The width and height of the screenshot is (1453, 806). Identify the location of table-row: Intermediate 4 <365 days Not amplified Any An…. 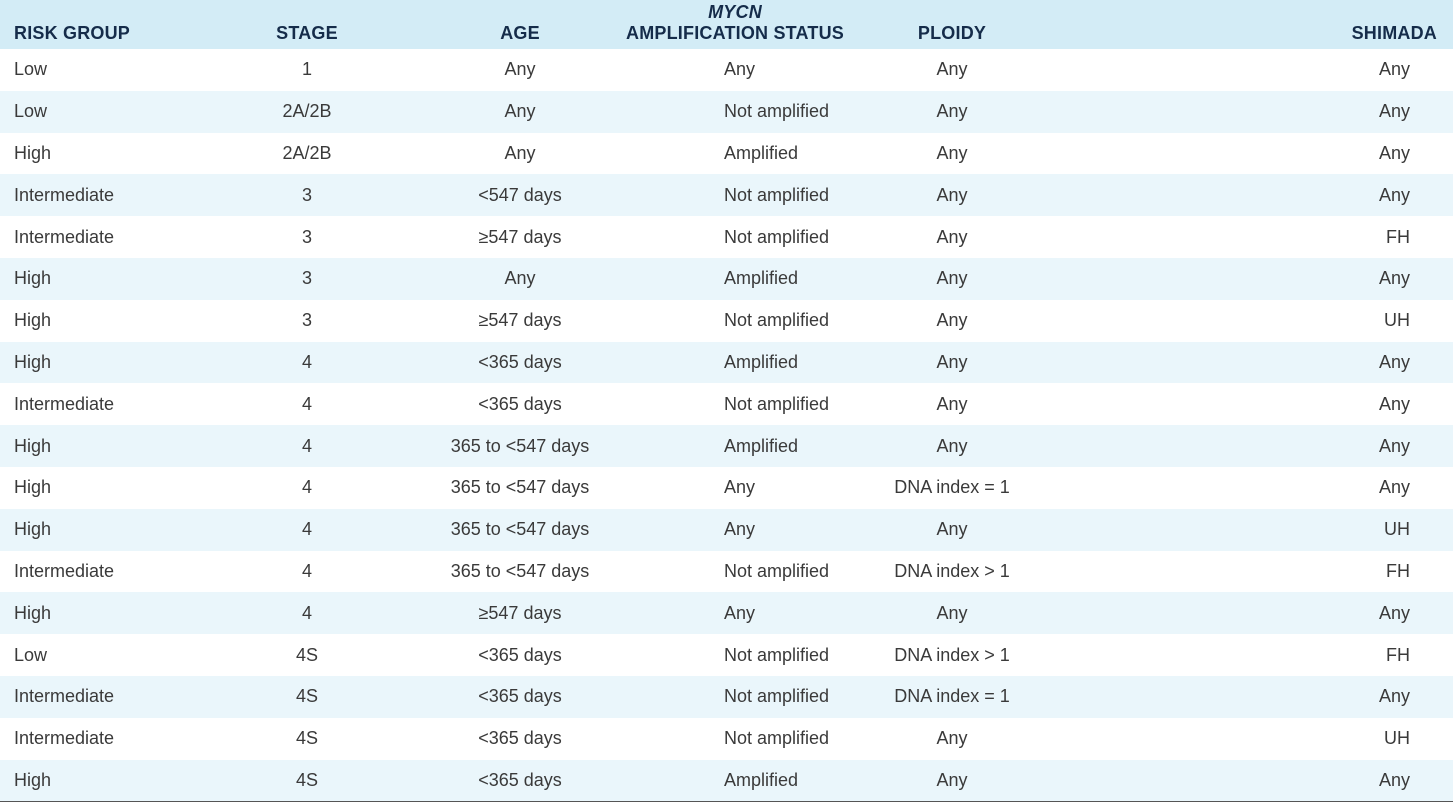
(726, 404).